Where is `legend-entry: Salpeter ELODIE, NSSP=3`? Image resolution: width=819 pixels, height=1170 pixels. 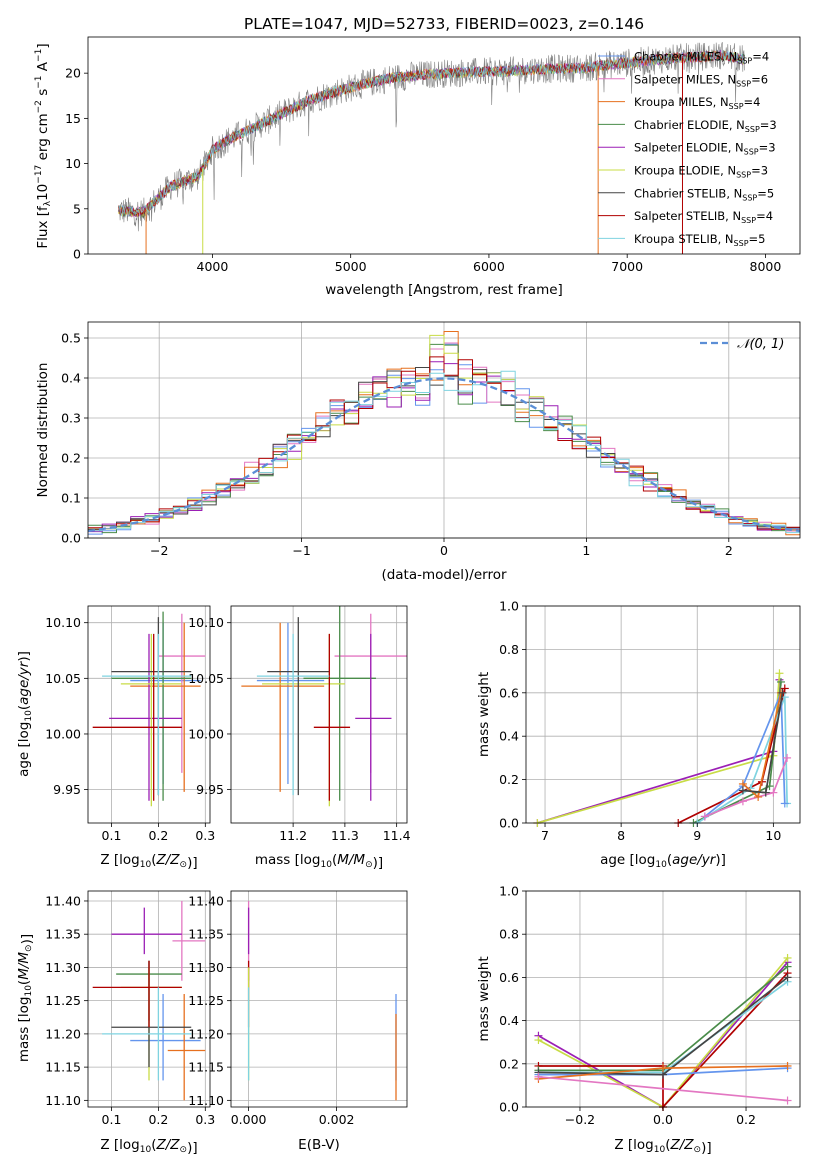
legend-entry: Salpeter ELODIE, NSSP=3 is located at coordinates (705, 149).